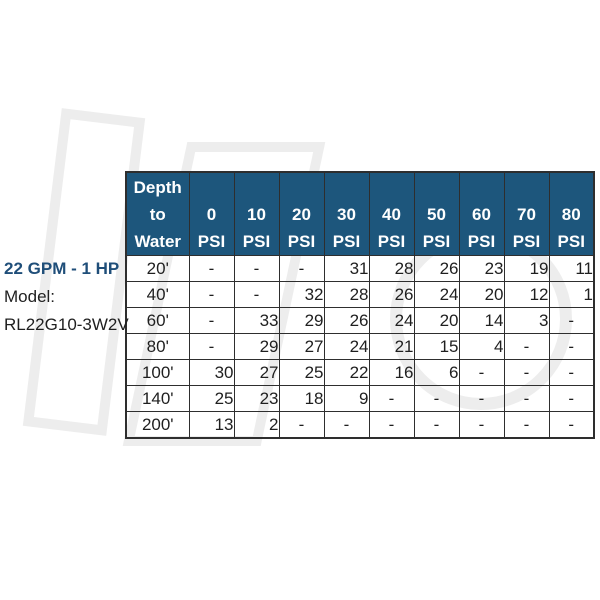 The width and height of the screenshot is (600, 600). I want to click on value-cell: 23, so click(256, 398).